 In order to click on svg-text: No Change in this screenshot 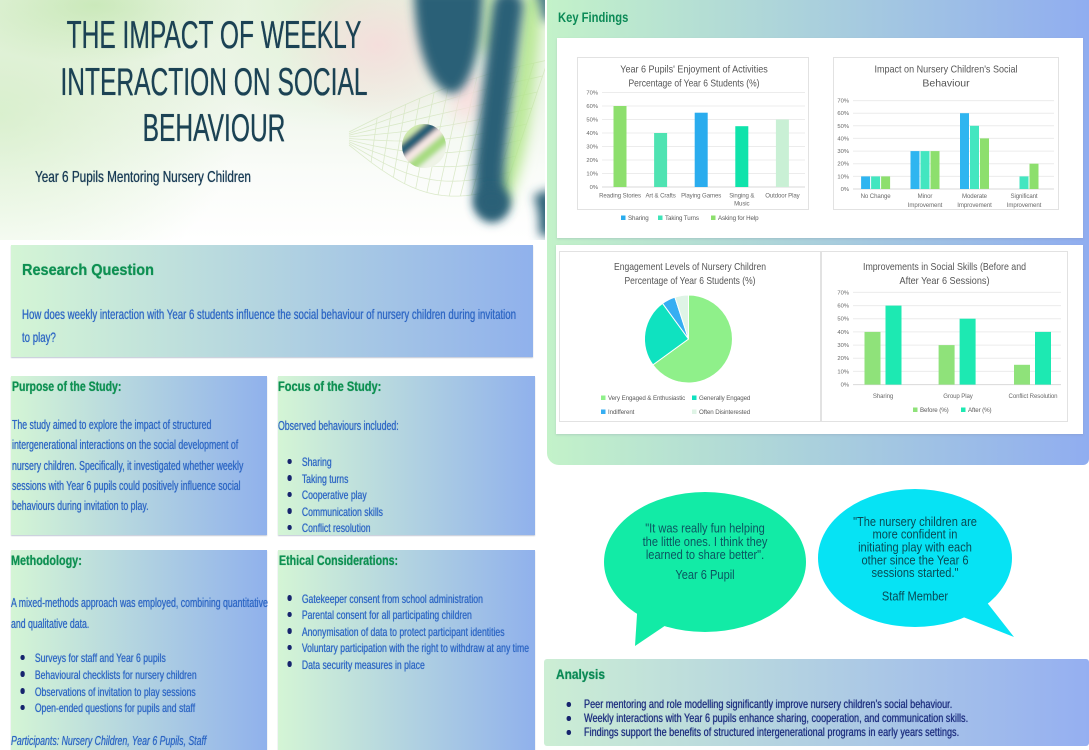, I will do `click(876, 196)`.